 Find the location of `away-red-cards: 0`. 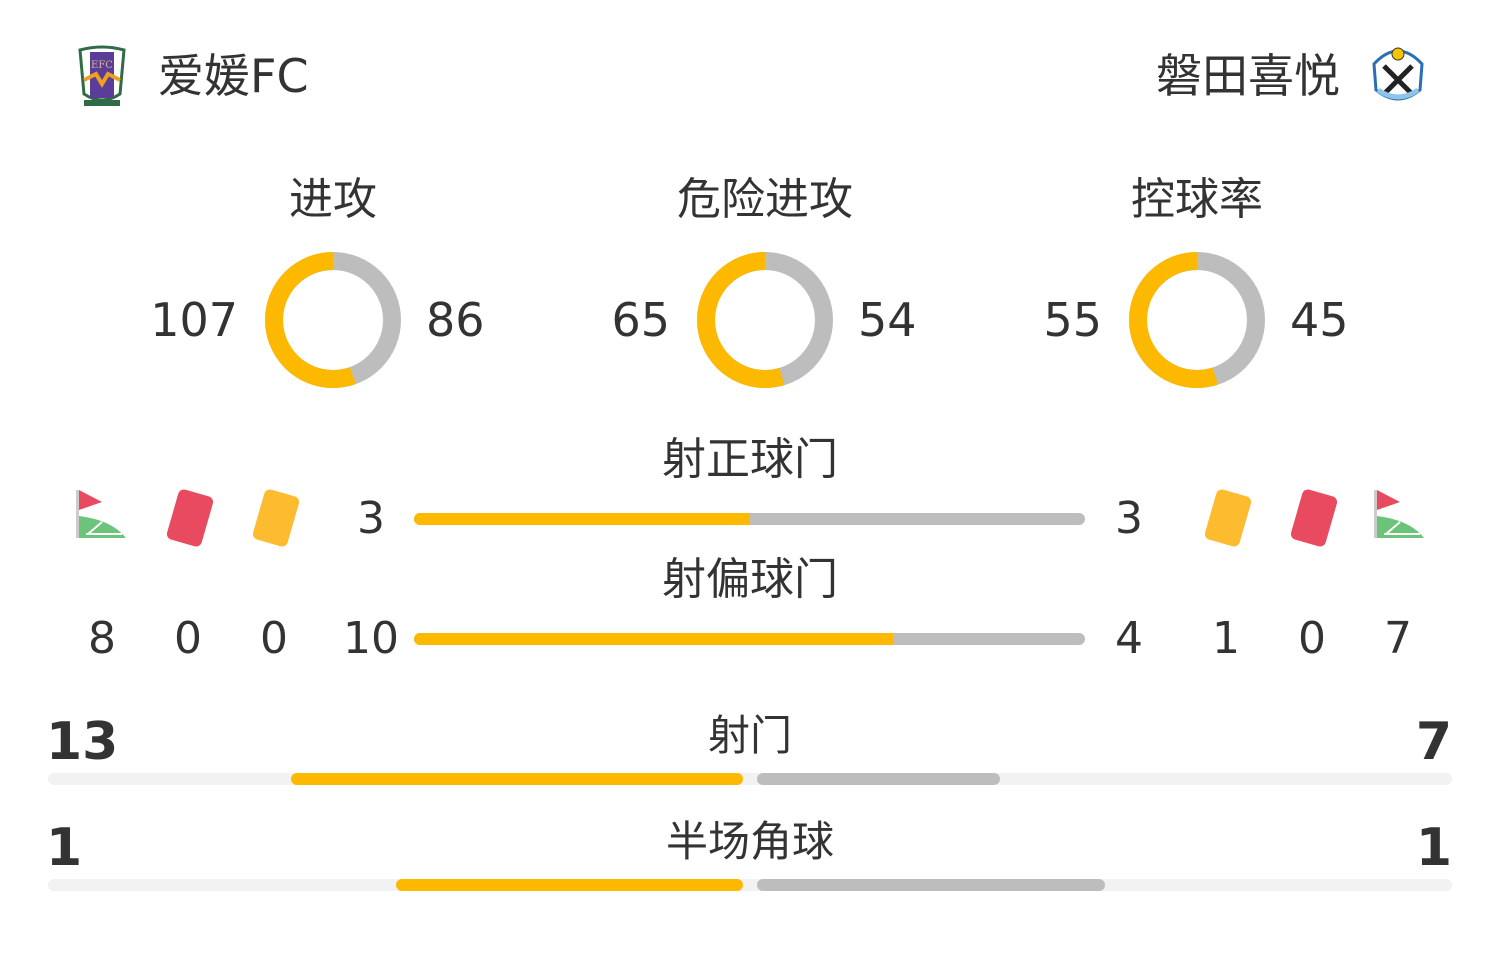

away-red-cards: 0 is located at coordinates (1312, 638).